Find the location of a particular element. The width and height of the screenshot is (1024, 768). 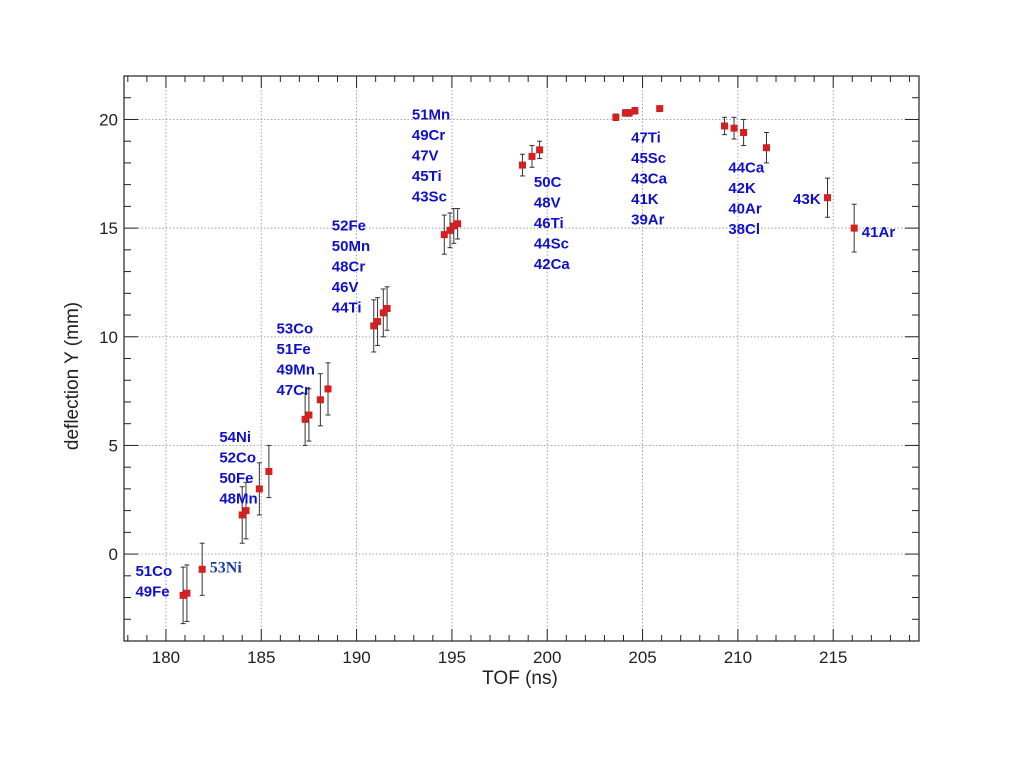

isotope-label: 47Ti 45Sc 43Ca 41K 39Ar is located at coordinates (649, 178).